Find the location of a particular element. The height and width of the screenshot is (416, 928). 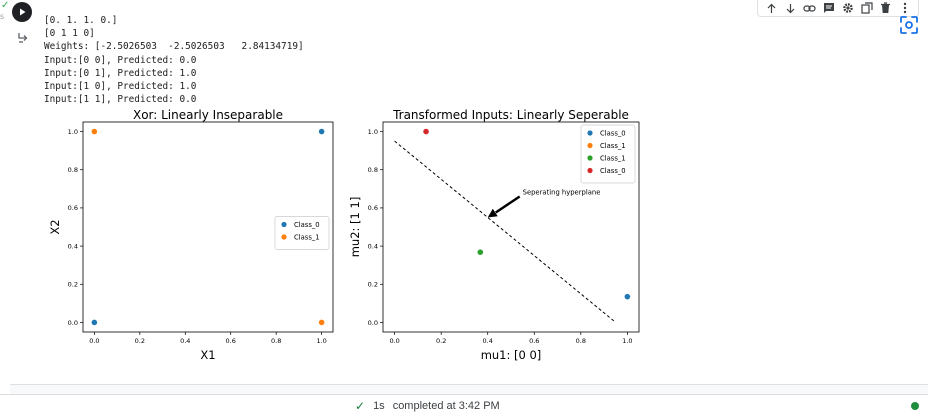

connection-status-dot is located at coordinates (915, 406).